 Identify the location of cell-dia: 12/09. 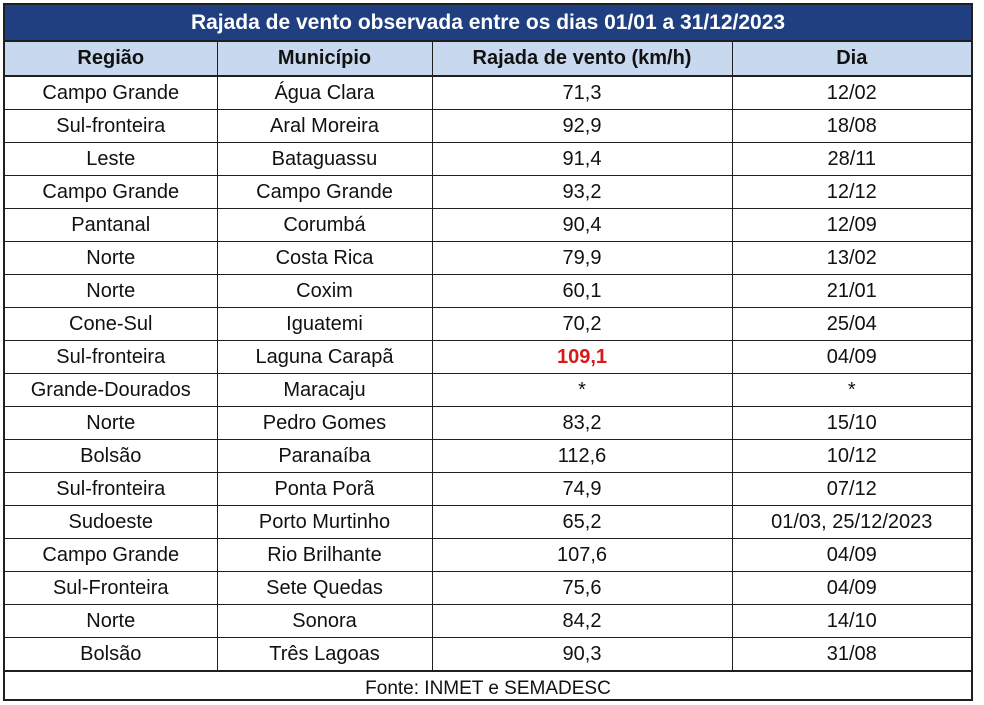
(851, 225).